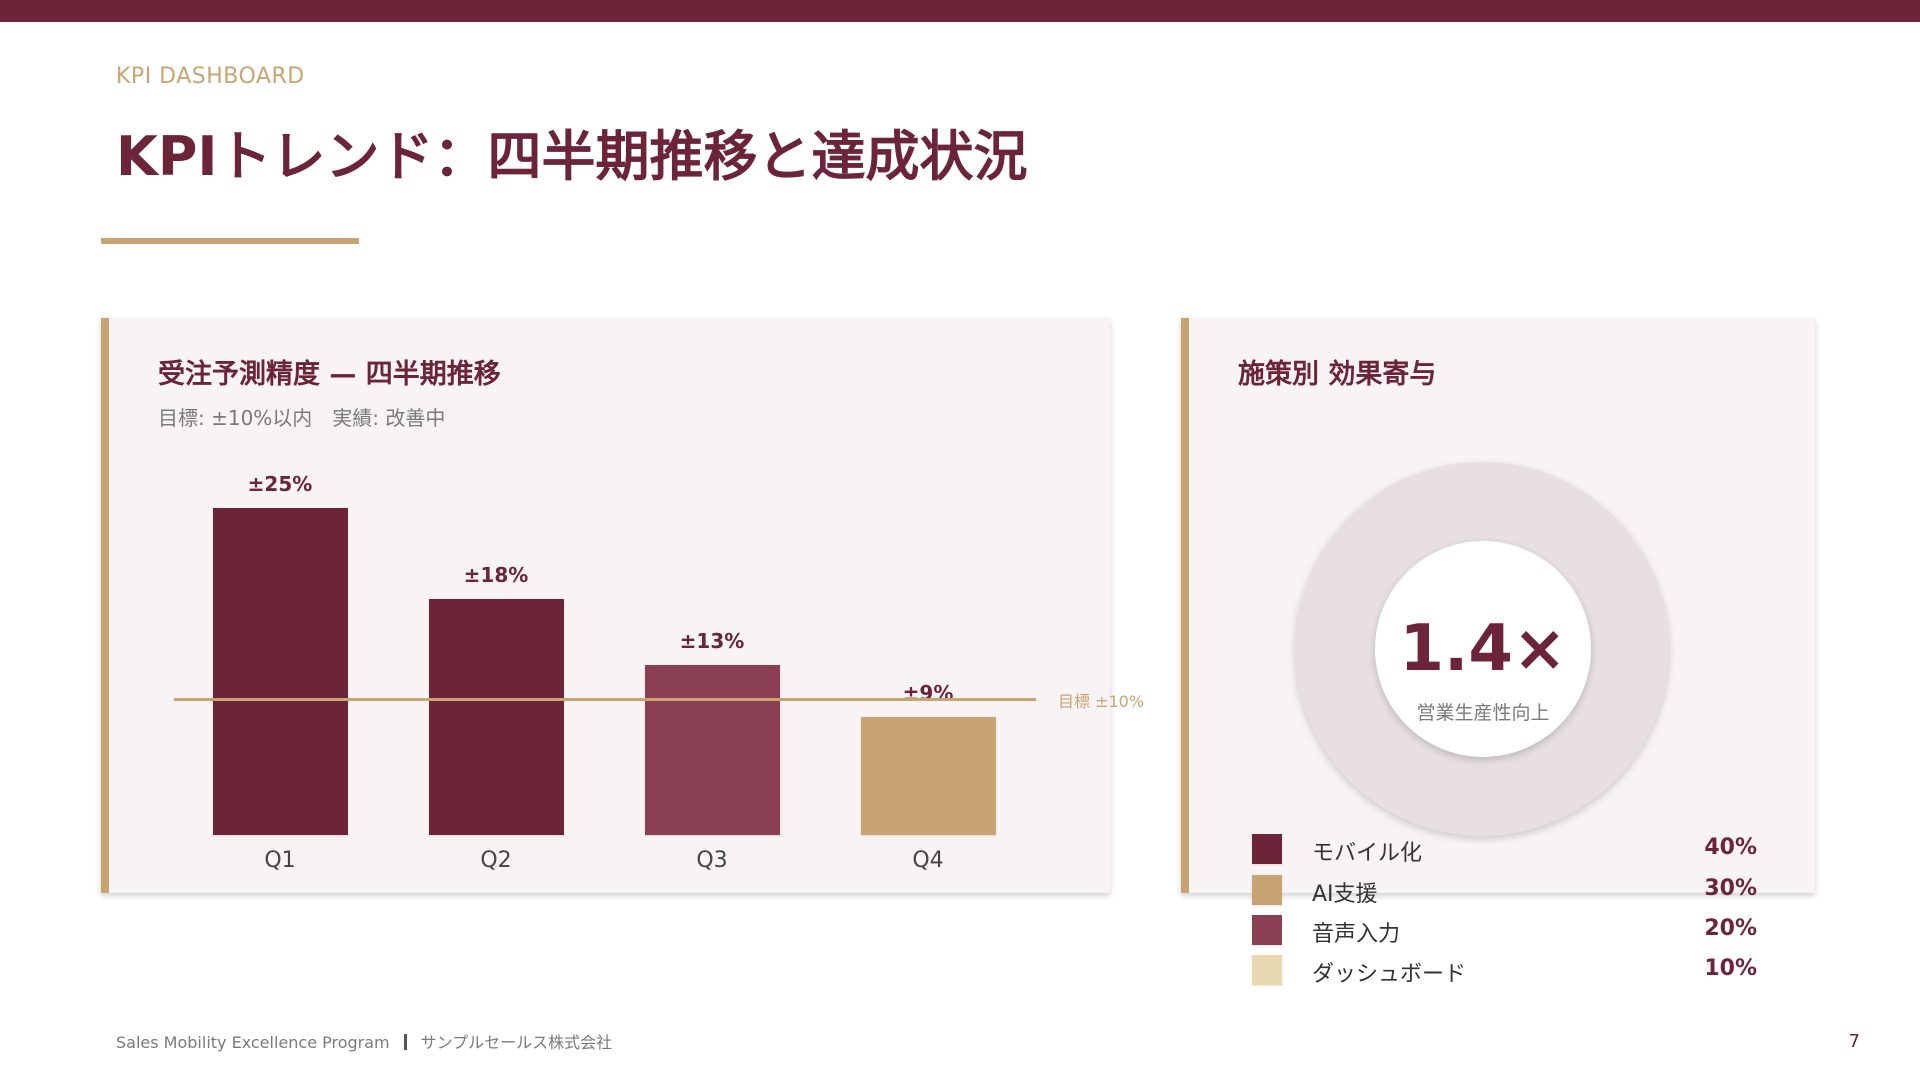 The width and height of the screenshot is (1920, 1080). I want to click on bar-value-label: ±9%, so click(928, 693).